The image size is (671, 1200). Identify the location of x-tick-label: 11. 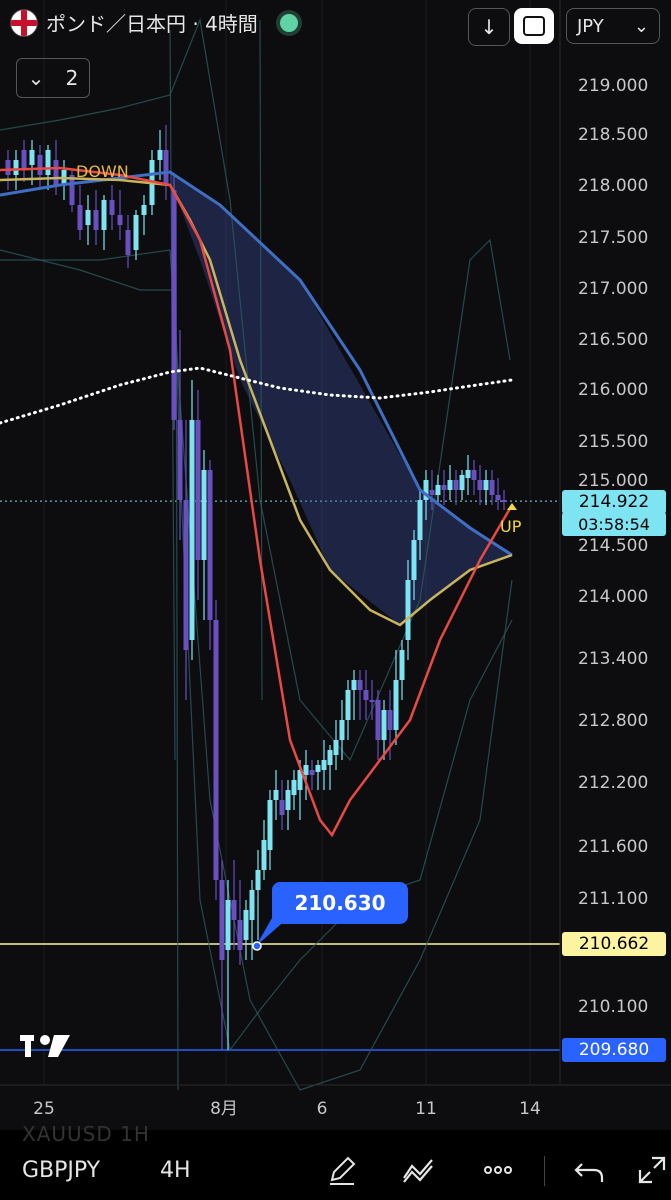
(426, 1109).